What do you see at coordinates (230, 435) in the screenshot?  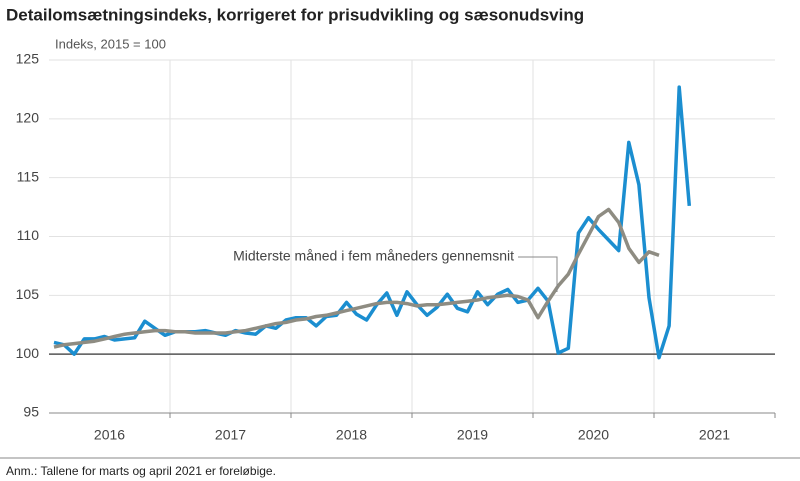 I see `x-tick-label: 2017` at bounding box center [230, 435].